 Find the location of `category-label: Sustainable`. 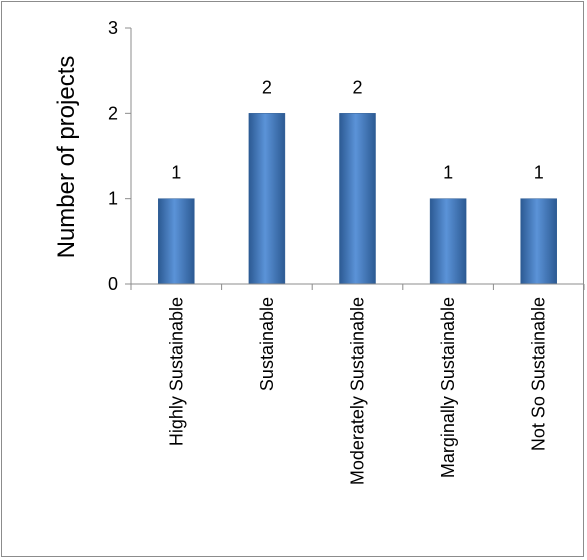

category-label: Sustainable is located at coordinates (267, 344).